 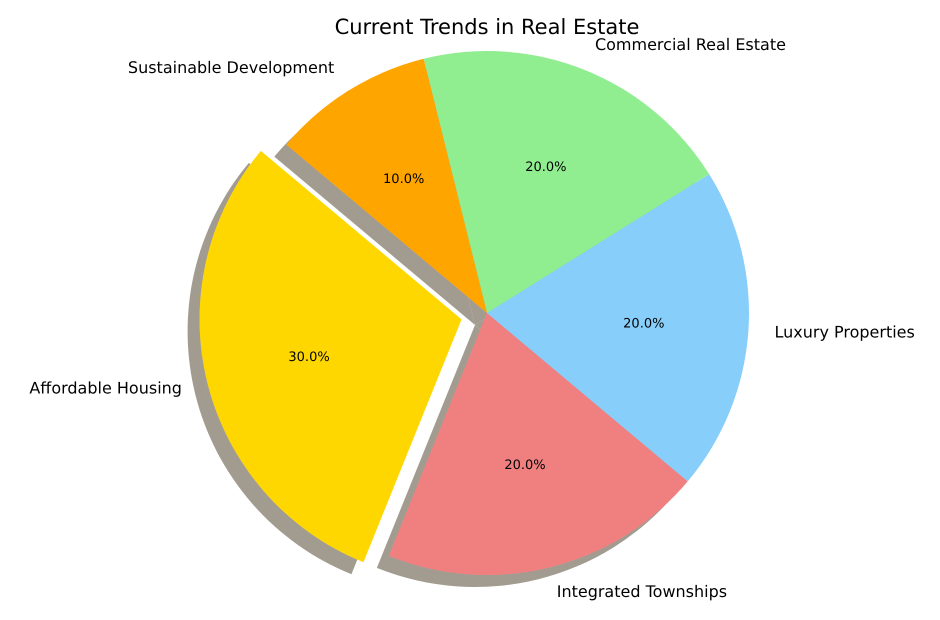 What do you see at coordinates (403, 180) in the screenshot?
I see `data-label: 10.0%` at bounding box center [403, 180].